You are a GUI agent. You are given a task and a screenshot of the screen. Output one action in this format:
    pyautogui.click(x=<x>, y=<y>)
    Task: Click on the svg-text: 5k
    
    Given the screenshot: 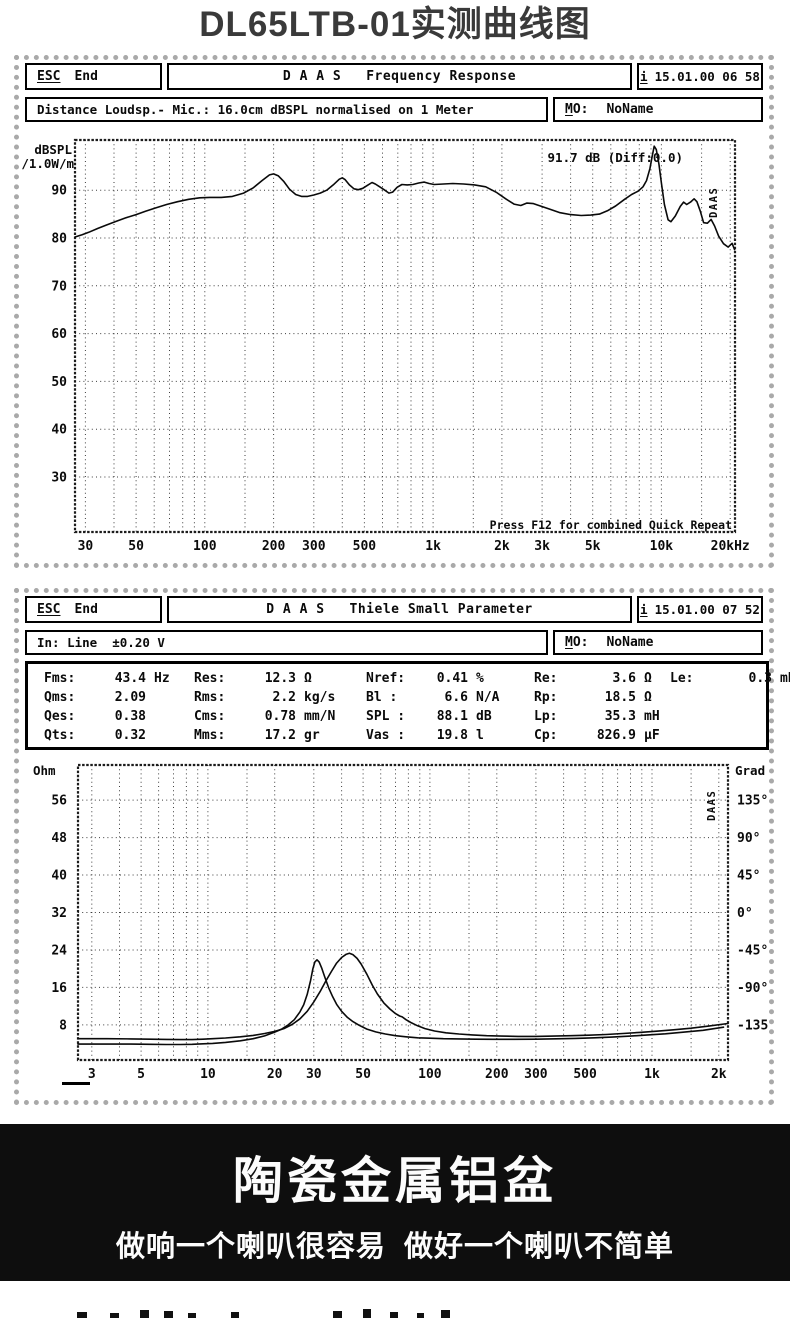 What is the action you would take?
    pyautogui.click(x=593, y=546)
    